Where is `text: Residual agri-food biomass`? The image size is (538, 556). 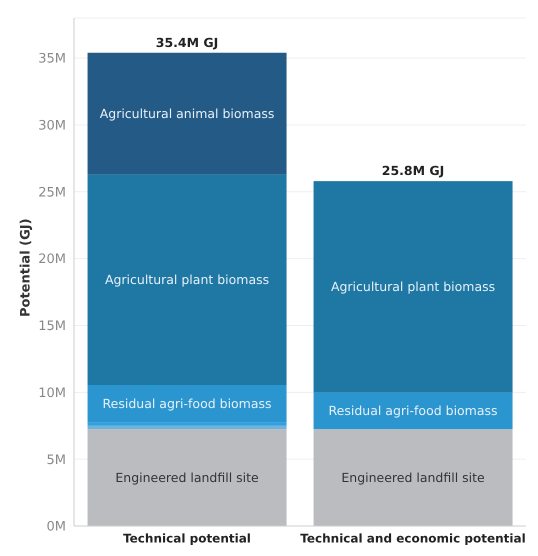
text: Residual agri-food biomass is located at coordinates (187, 404).